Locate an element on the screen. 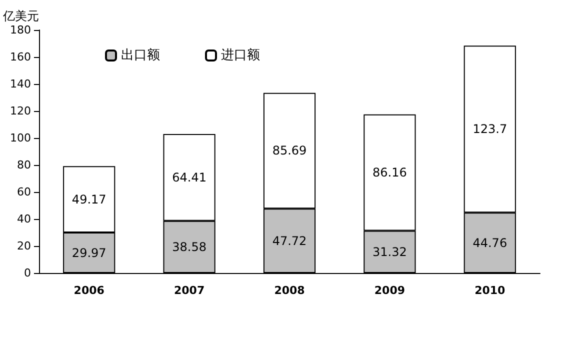 The image size is (561, 342). y-axis-title: 亿美元 is located at coordinates (20, 16).